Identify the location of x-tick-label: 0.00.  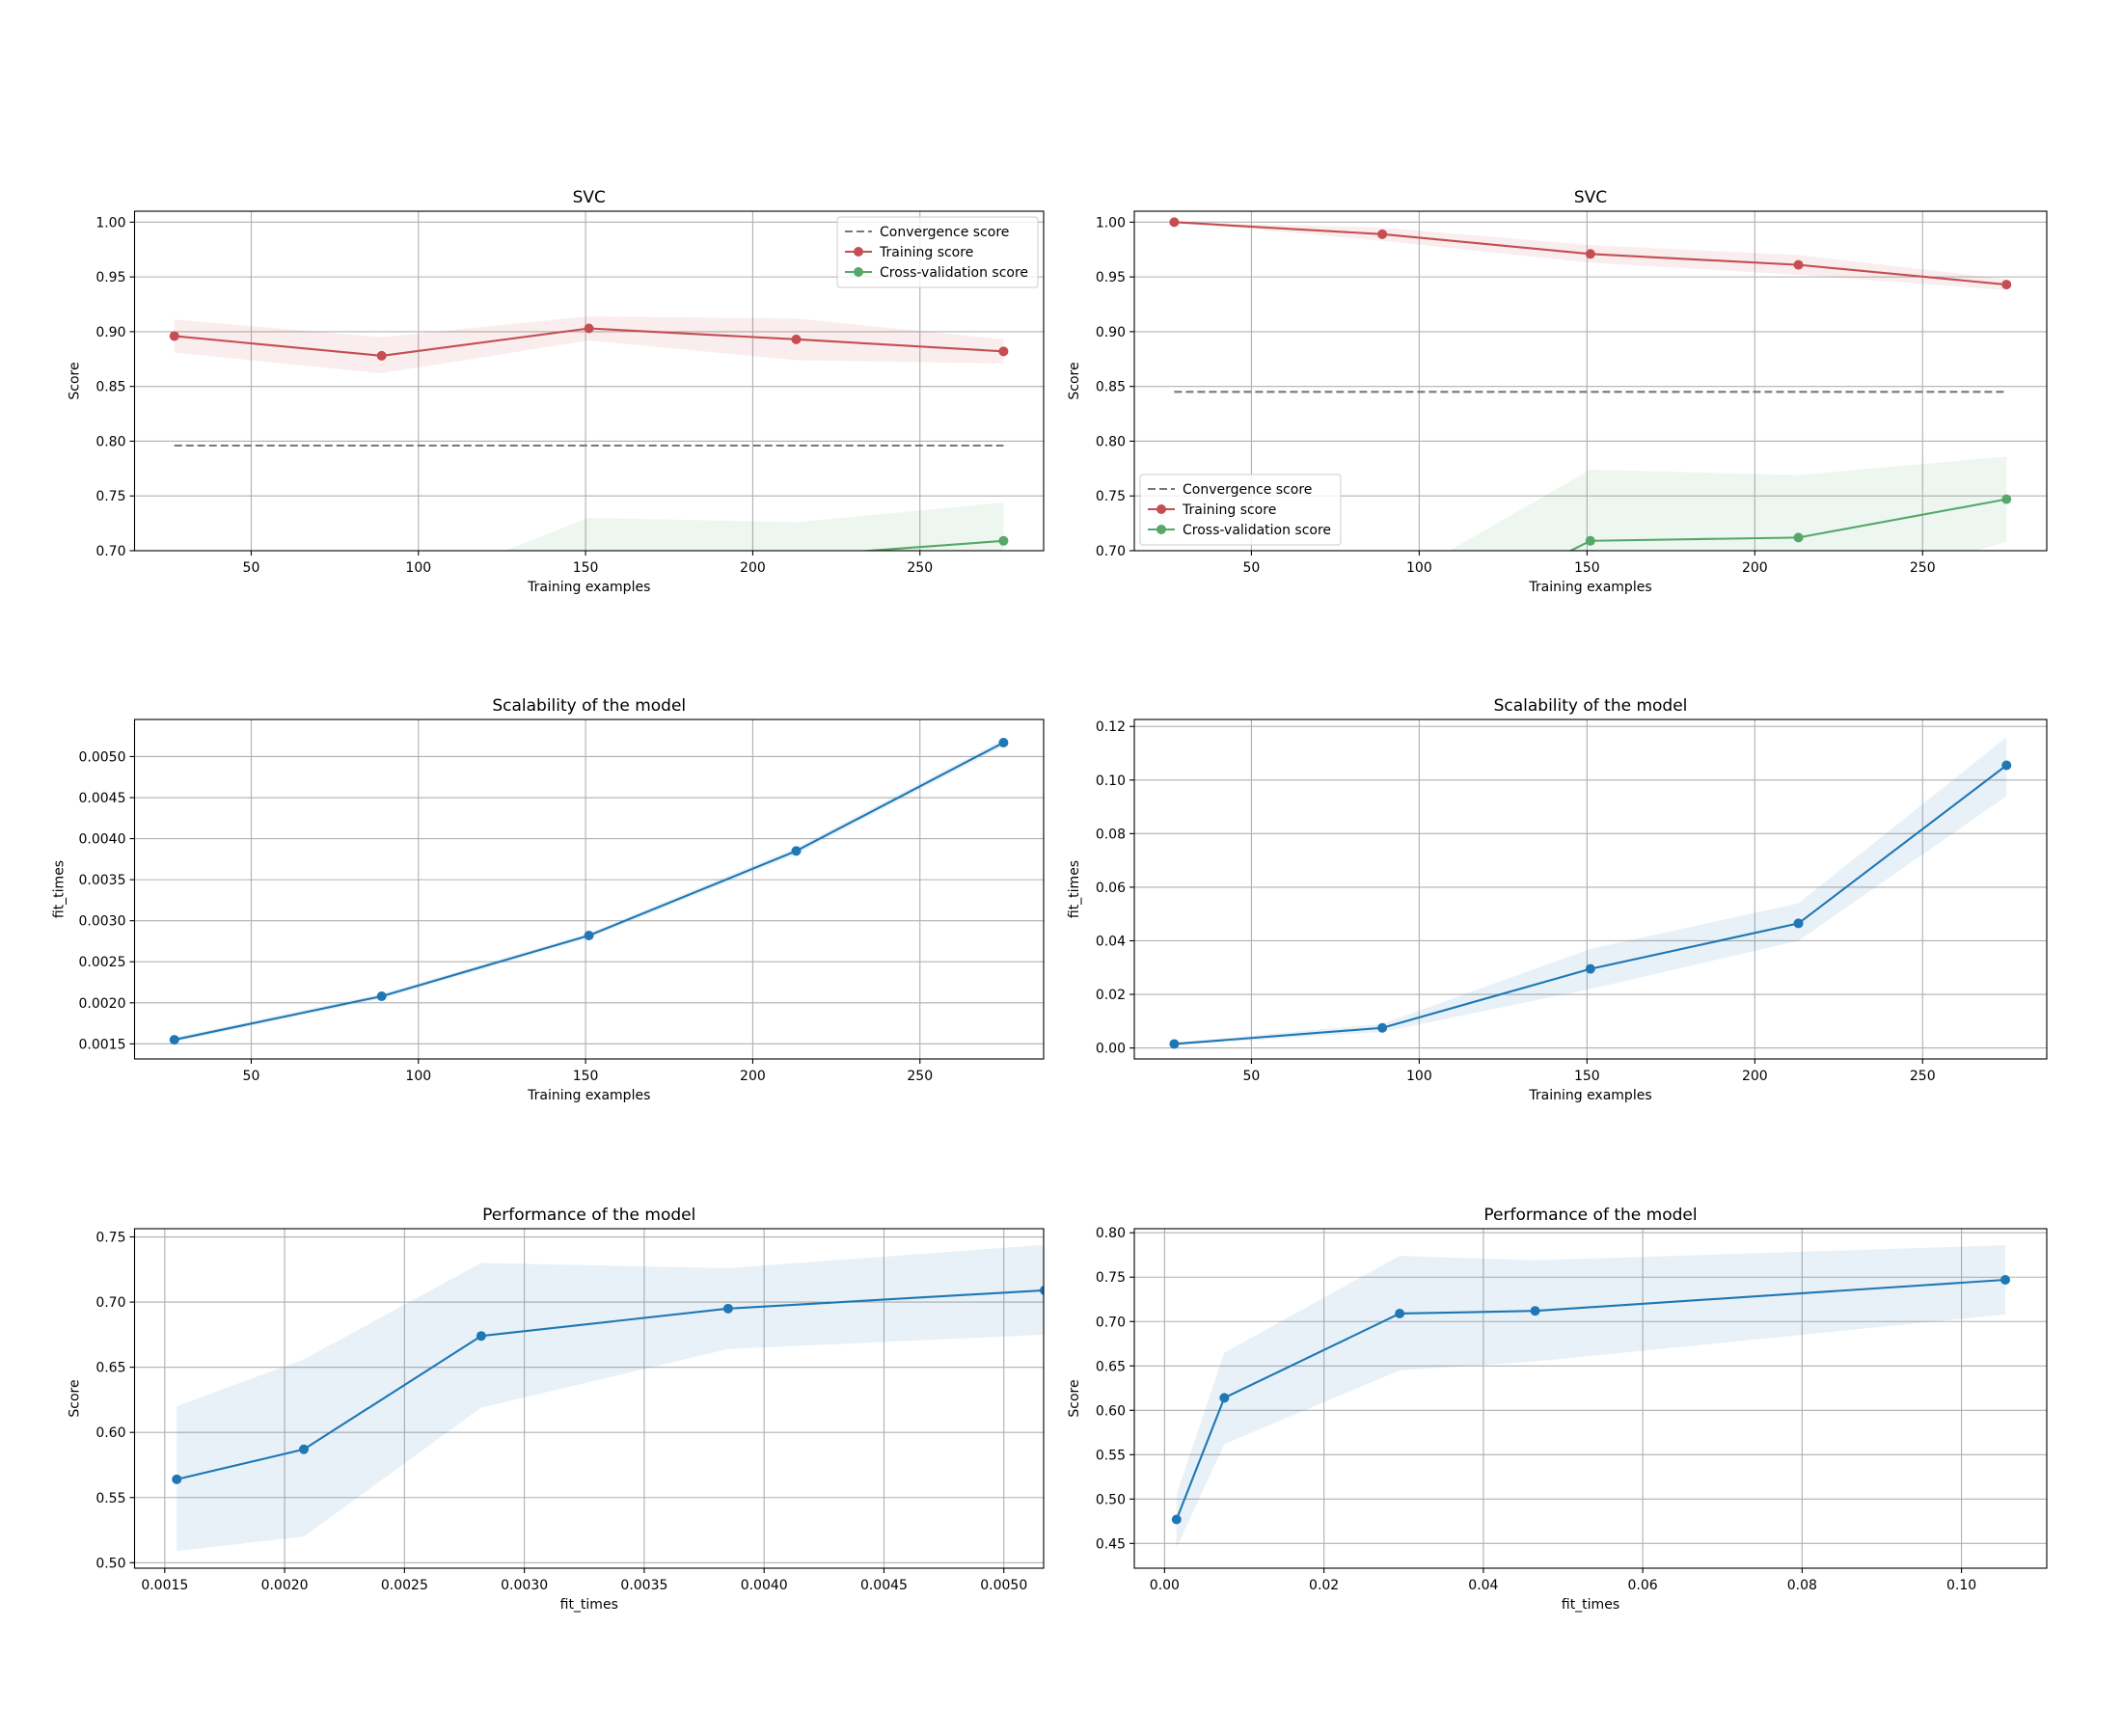
(1165, 1585).